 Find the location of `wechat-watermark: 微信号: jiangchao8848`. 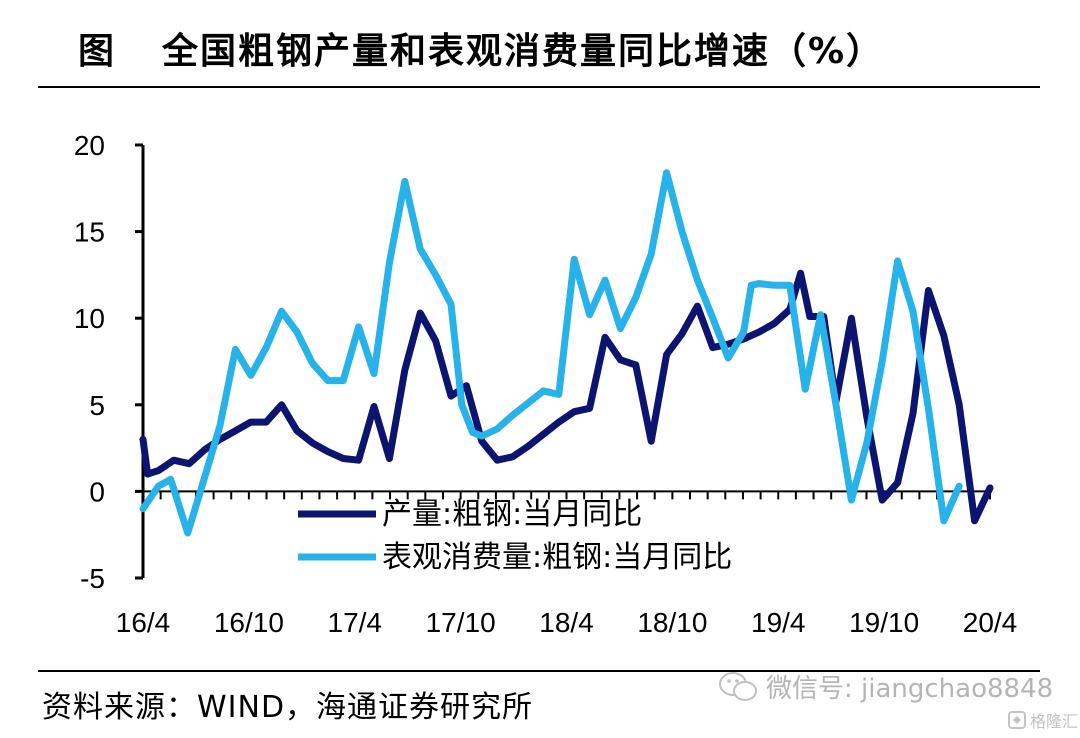

wechat-watermark: 微信号: jiangchao8848 is located at coordinates (885, 686).